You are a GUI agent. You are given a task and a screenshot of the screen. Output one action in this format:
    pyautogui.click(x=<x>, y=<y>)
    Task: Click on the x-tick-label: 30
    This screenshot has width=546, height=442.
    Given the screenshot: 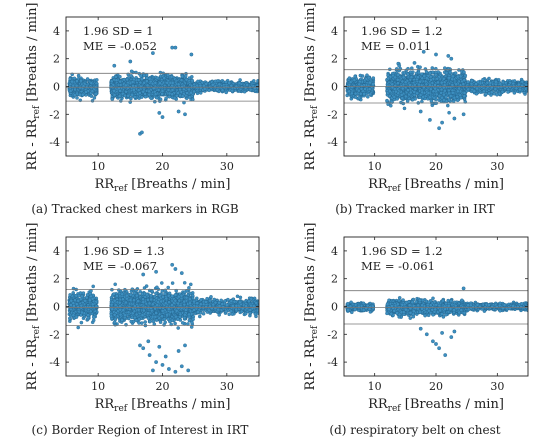 What is the action you would take?
    pyautogui.click(x=227, y=166)
    